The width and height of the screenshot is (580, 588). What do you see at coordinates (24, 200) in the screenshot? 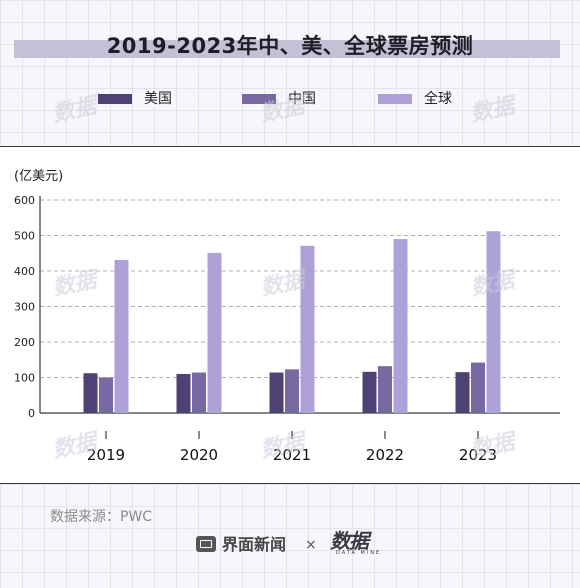
I see `y-tick-label: 600` at bounding box center [24, 200].